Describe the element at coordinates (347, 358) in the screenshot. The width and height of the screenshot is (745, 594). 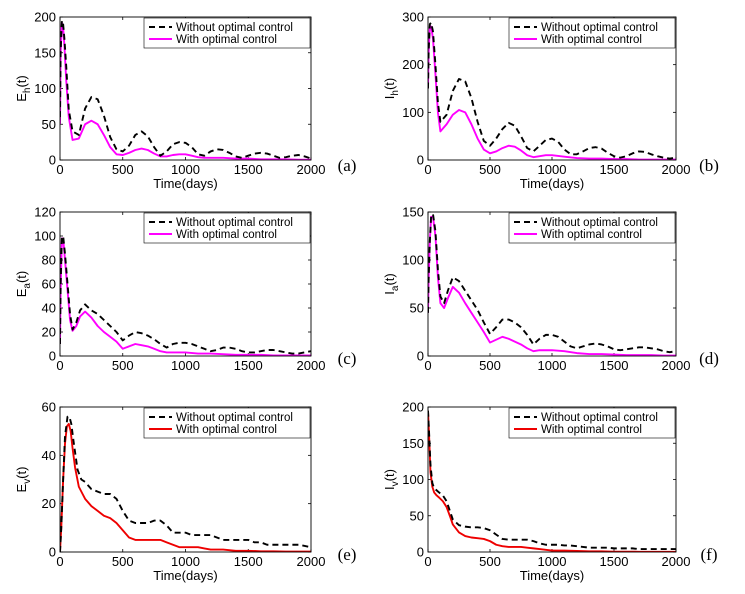
I see `panel-label: (c)` at that location.